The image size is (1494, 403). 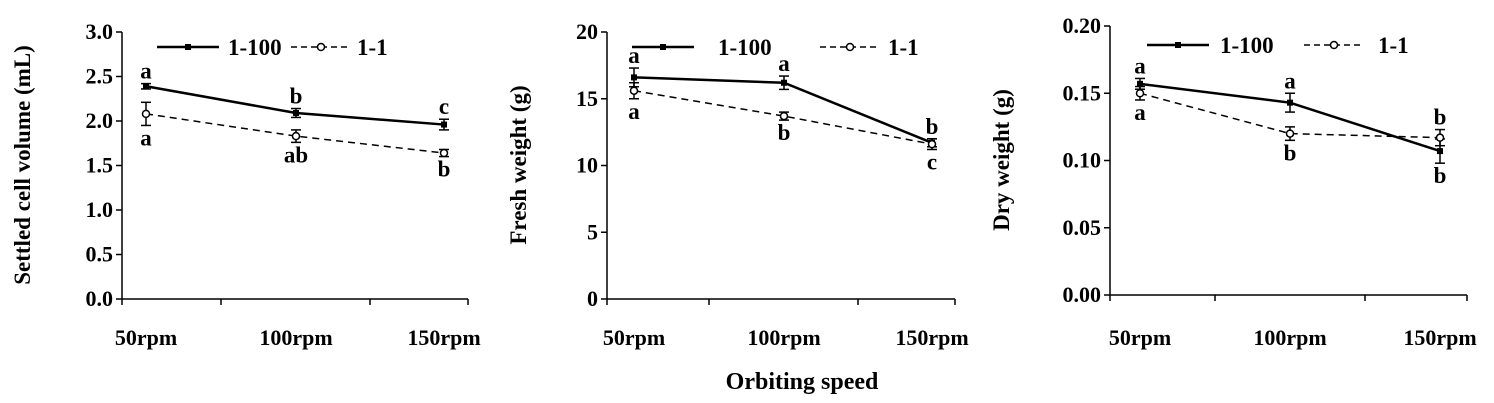 What do you see at coordinates (587, 98) in the screenshot?
I see `y-tick-label: 15` at bounding box center [587, 98].